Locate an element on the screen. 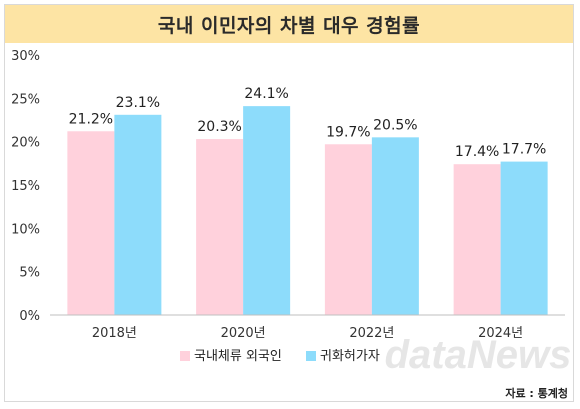 The height and width of the screenshot is (409, 580). y-tick-label: 25% is located at coordinates (25, 99).